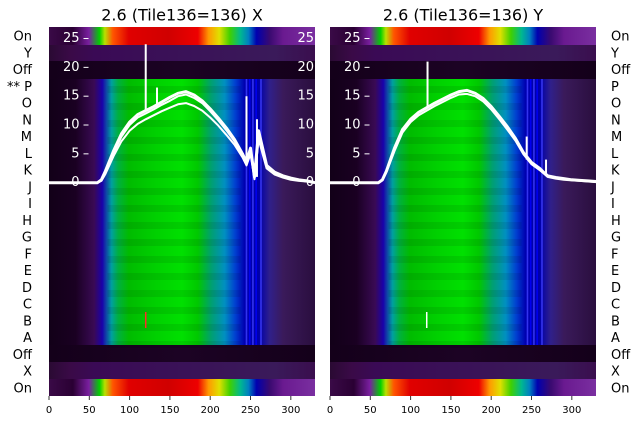 The height and width of the screenshot is (444, 640). I want to click on row-label-right: K, so click(615, 171).